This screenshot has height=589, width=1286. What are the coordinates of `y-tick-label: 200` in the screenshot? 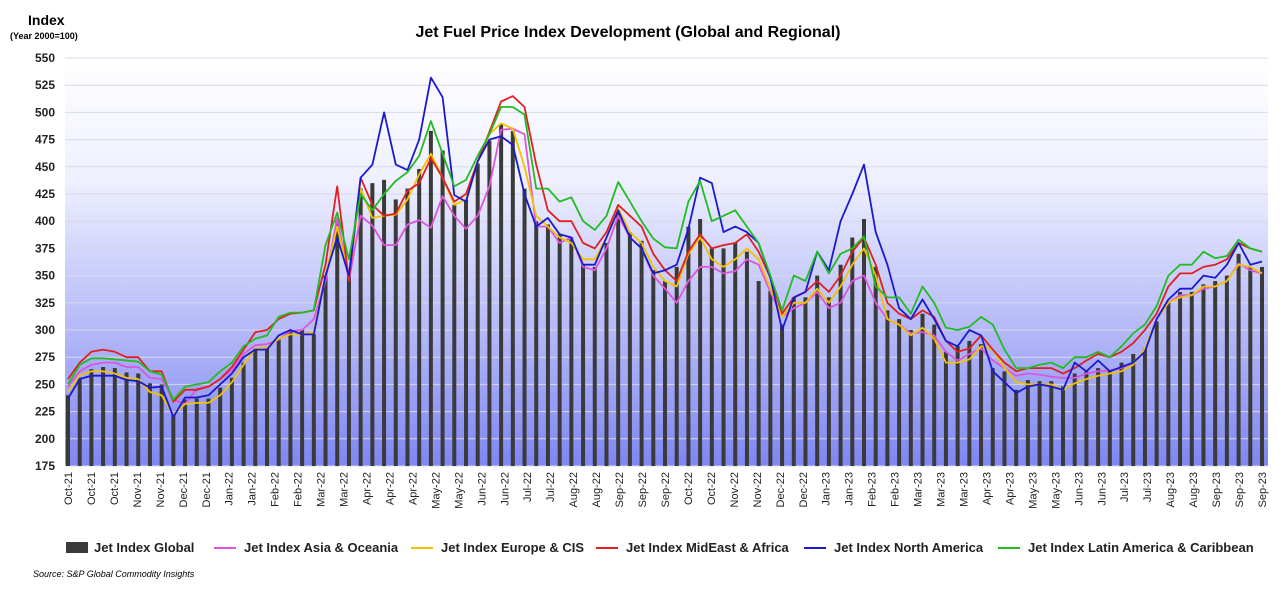 It's located at (45, 439).